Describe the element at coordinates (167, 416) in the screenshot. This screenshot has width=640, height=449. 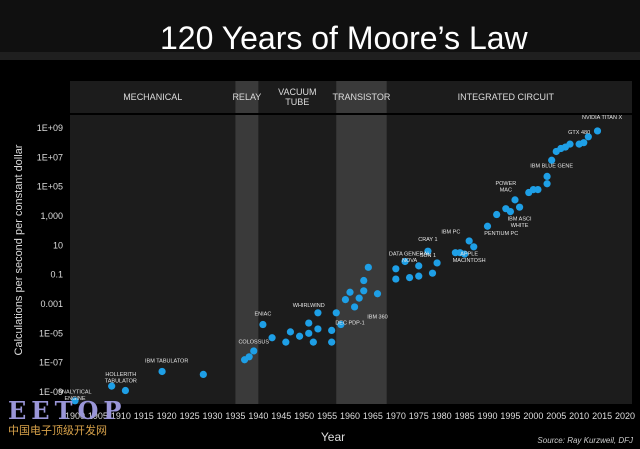
I see `x-tick-label: 1920` at that location.